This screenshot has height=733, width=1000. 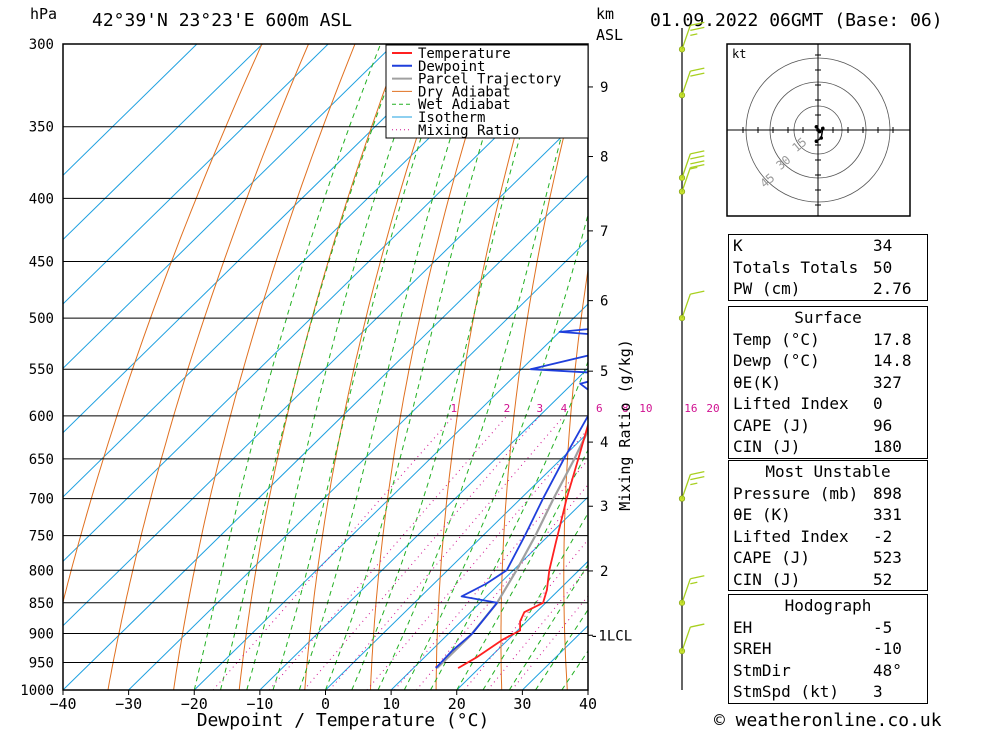 What do you see at coordinates (887, 446) in the screenshot?
I see `row-value: 180` at bounding box center [887, 446].